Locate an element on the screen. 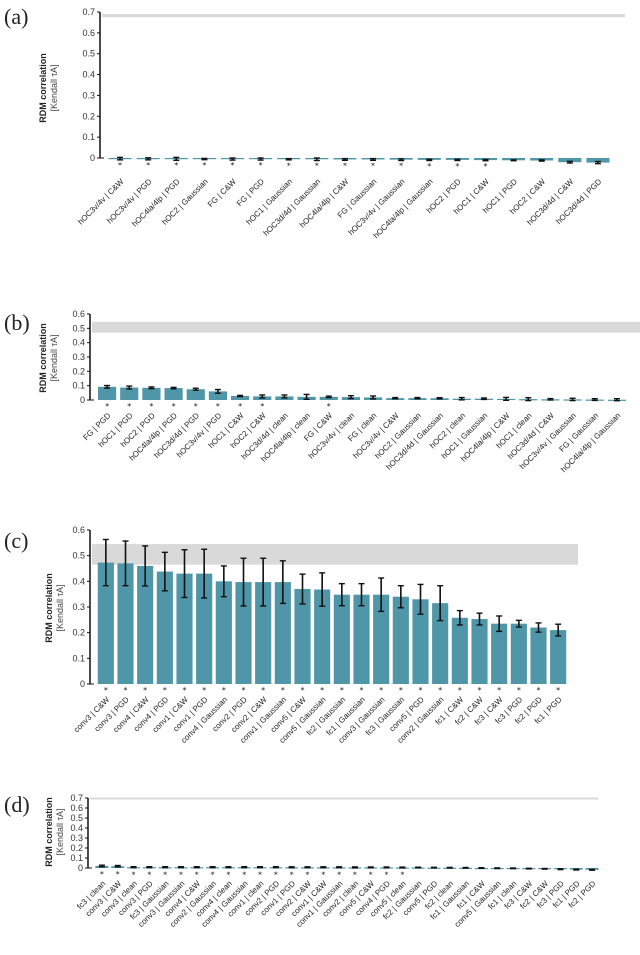 Image resolution: width=640 pixels, height=955 pixels. panel-letter: (d) is located at coordinates (17, 804).